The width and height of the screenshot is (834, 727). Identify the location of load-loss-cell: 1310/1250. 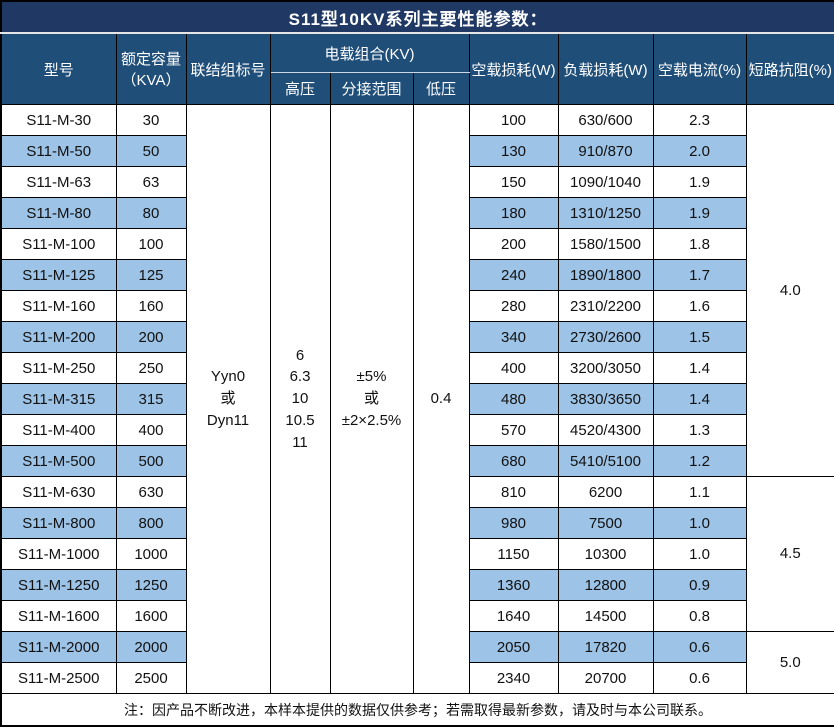
(605, 213).